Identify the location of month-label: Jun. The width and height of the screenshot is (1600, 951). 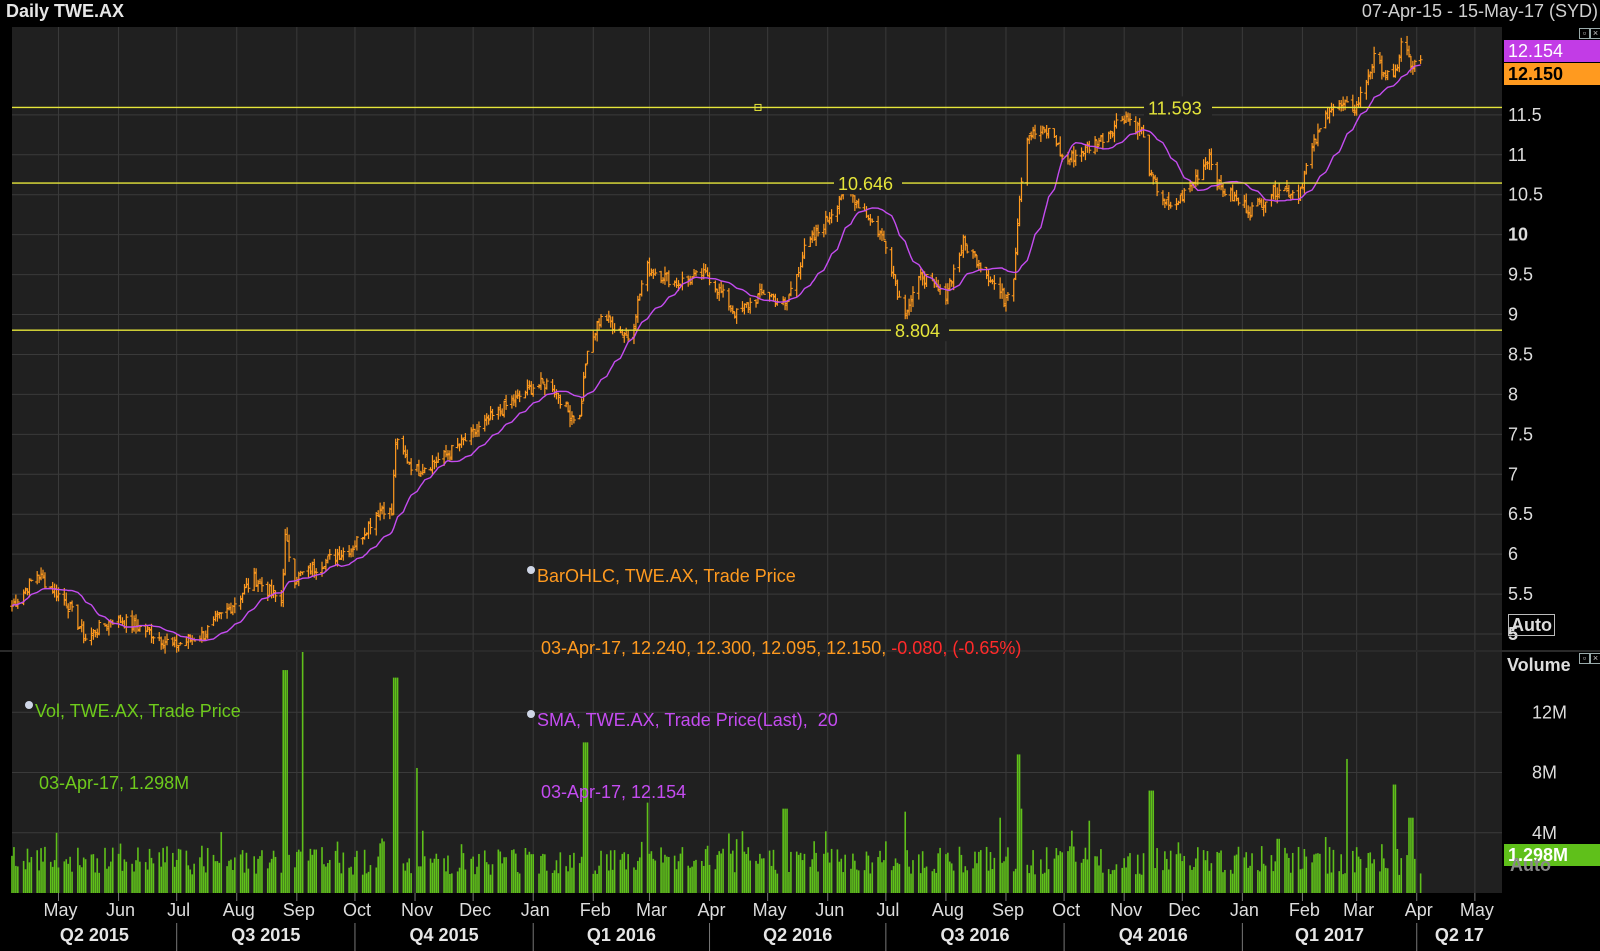
(120, 910).